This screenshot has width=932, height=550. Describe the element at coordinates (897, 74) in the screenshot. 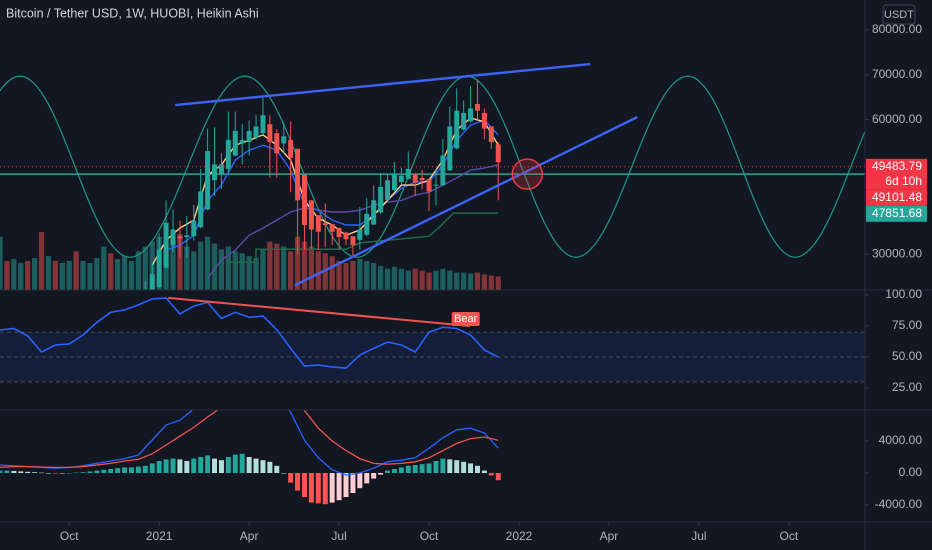

I see `y-tick-label: 70000.00` at that location.